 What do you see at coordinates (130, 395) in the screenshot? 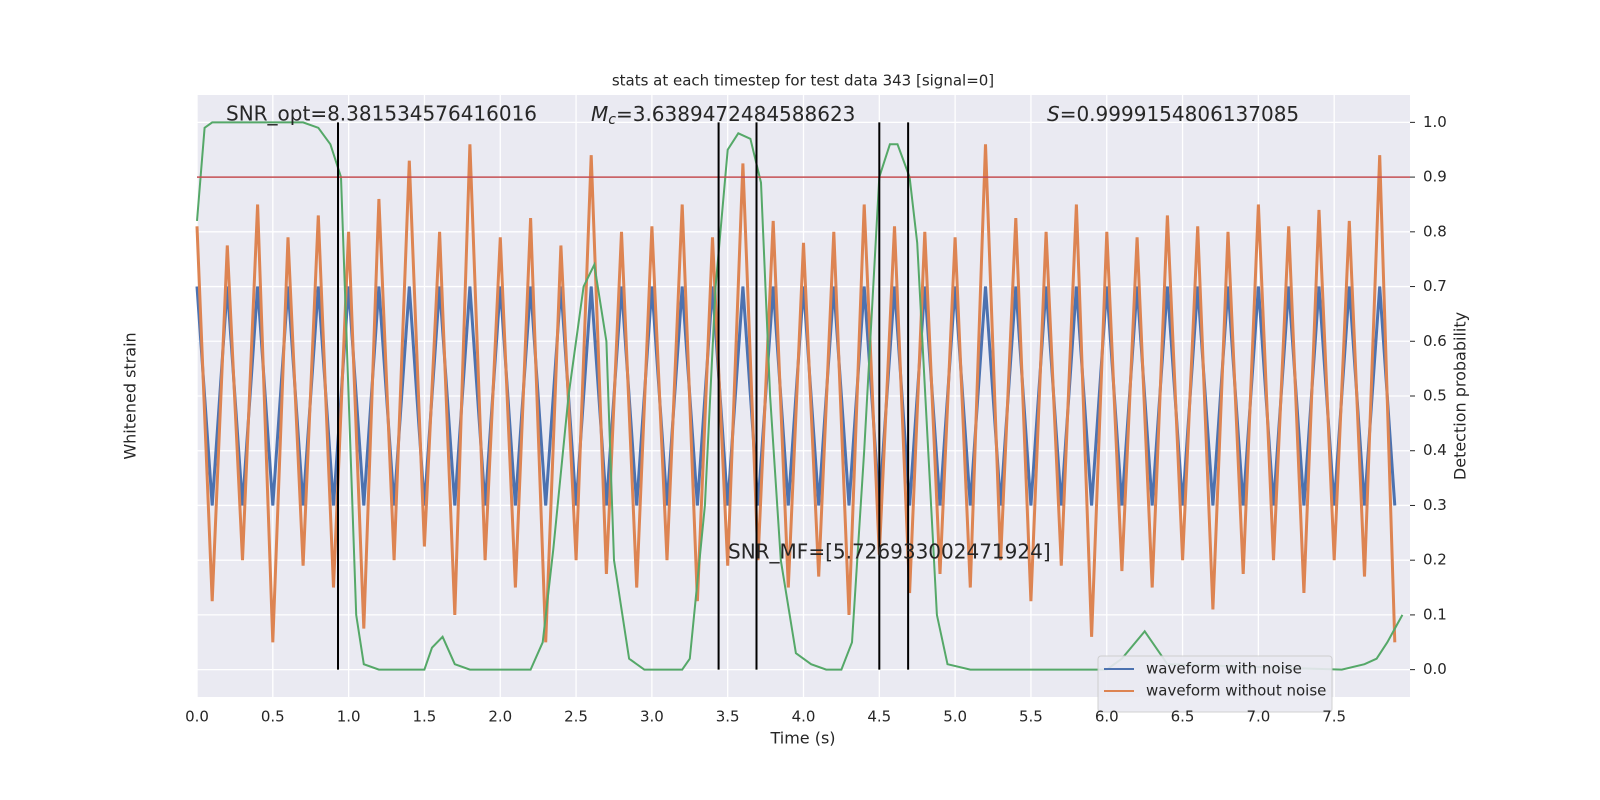
I see `y-axis-label: Whitened strain` at bounding box center [130, 395].